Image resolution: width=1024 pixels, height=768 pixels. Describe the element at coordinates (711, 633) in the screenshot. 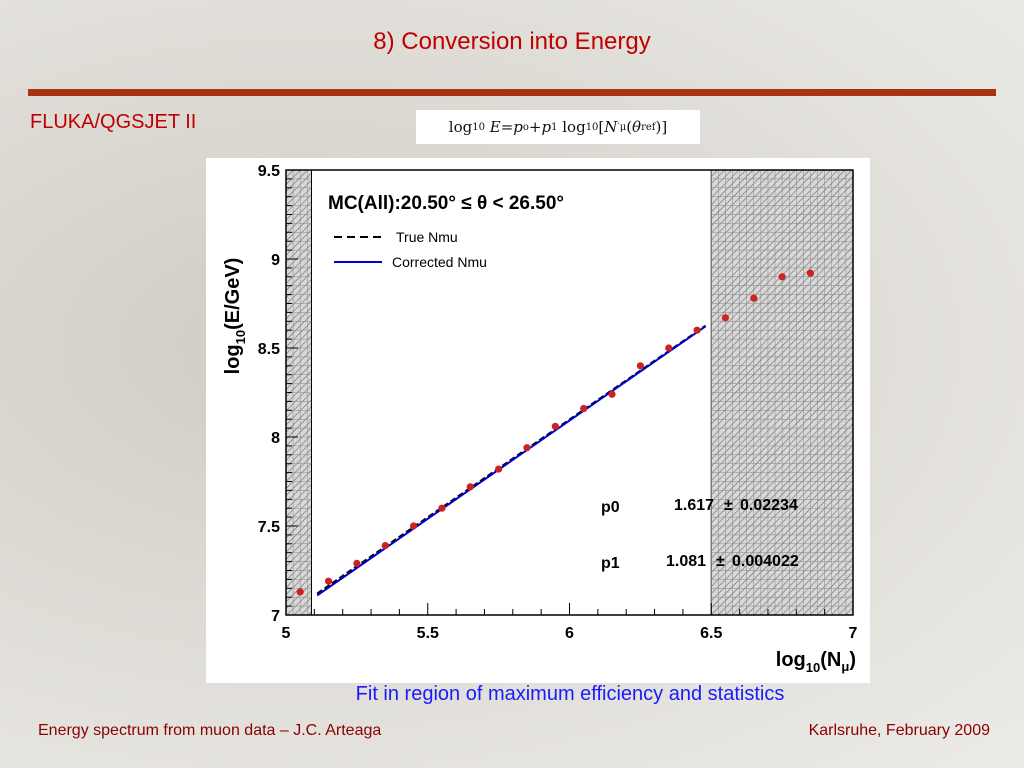

I see `x-tick-label: 6.5` at that location.